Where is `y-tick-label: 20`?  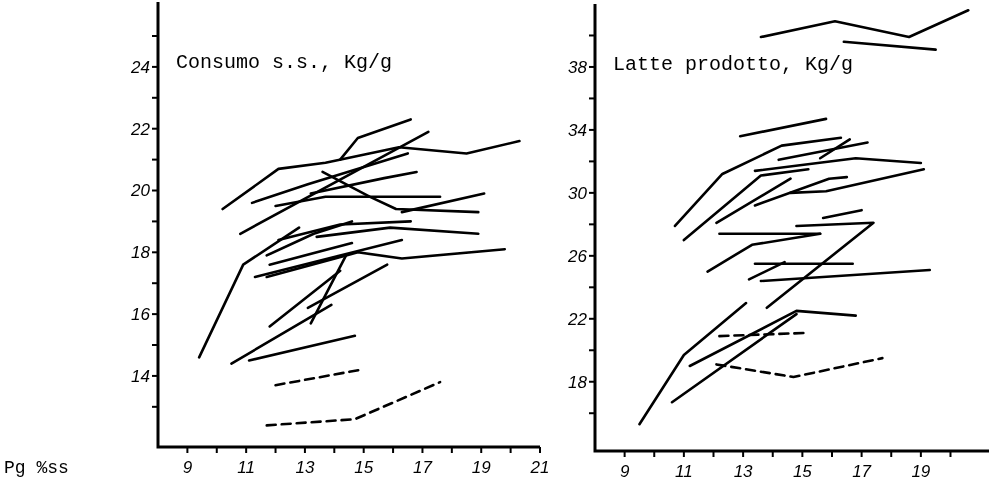
y-tick-label: 20 is located at coordinates (140, 191).